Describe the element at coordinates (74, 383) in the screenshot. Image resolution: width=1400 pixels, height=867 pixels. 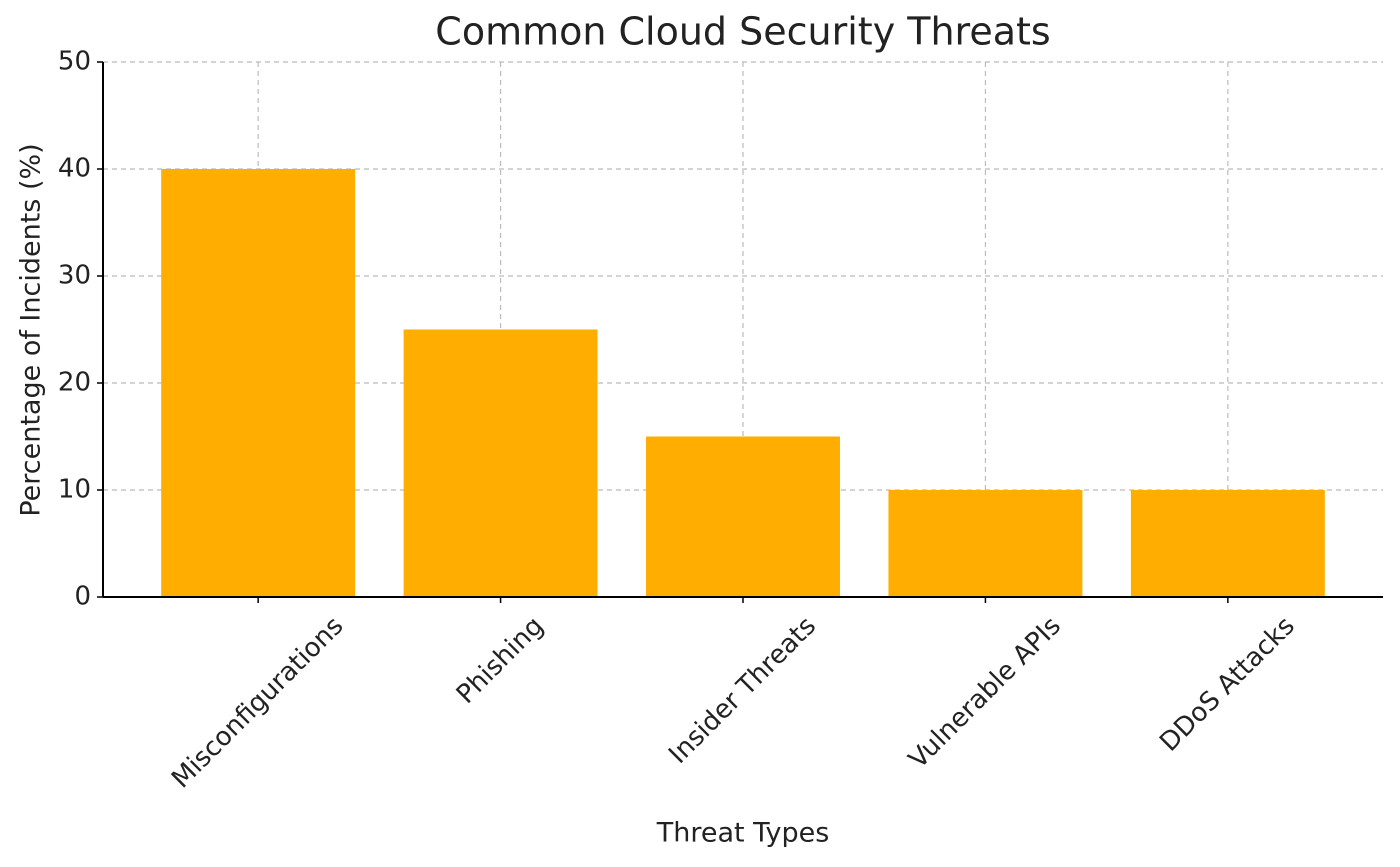
I see `y-tick-label: 20` at that location.